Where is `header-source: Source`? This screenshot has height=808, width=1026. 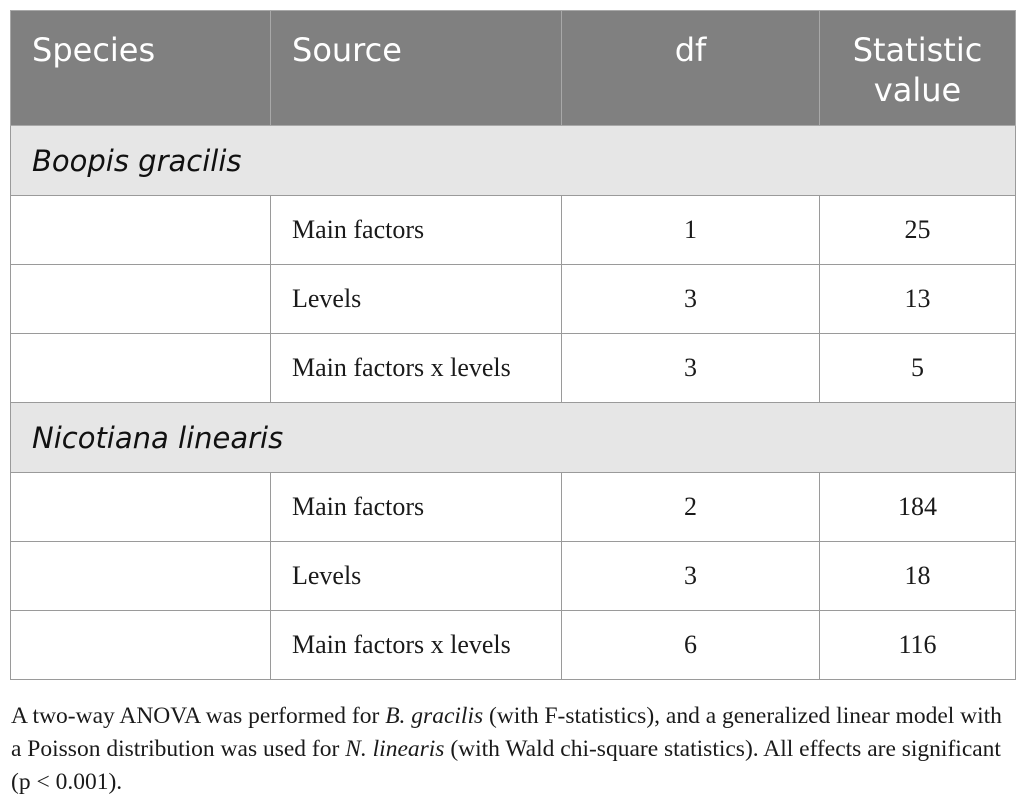 header-source: Source is located at coordinates (416, 68).